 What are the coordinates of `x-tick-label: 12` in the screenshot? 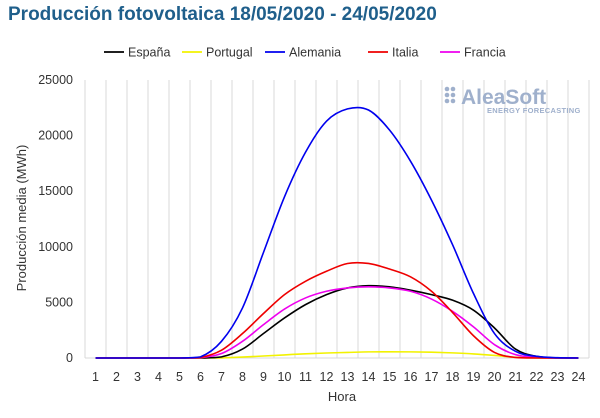 It's located at (327, 377).